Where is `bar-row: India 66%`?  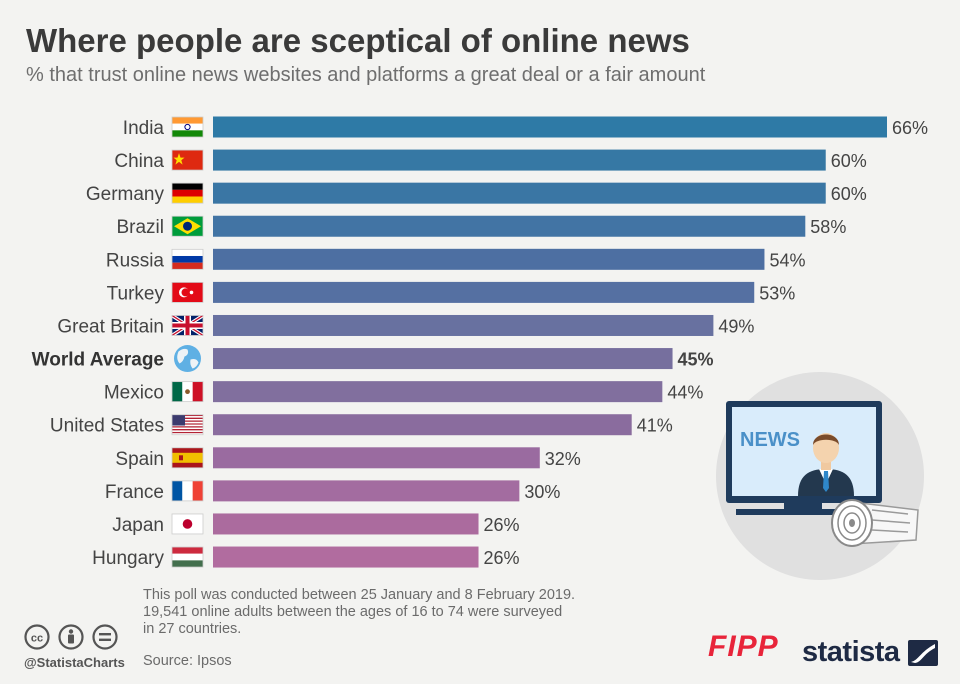 bar-row: India 66% is located at coordinates (525, 127).